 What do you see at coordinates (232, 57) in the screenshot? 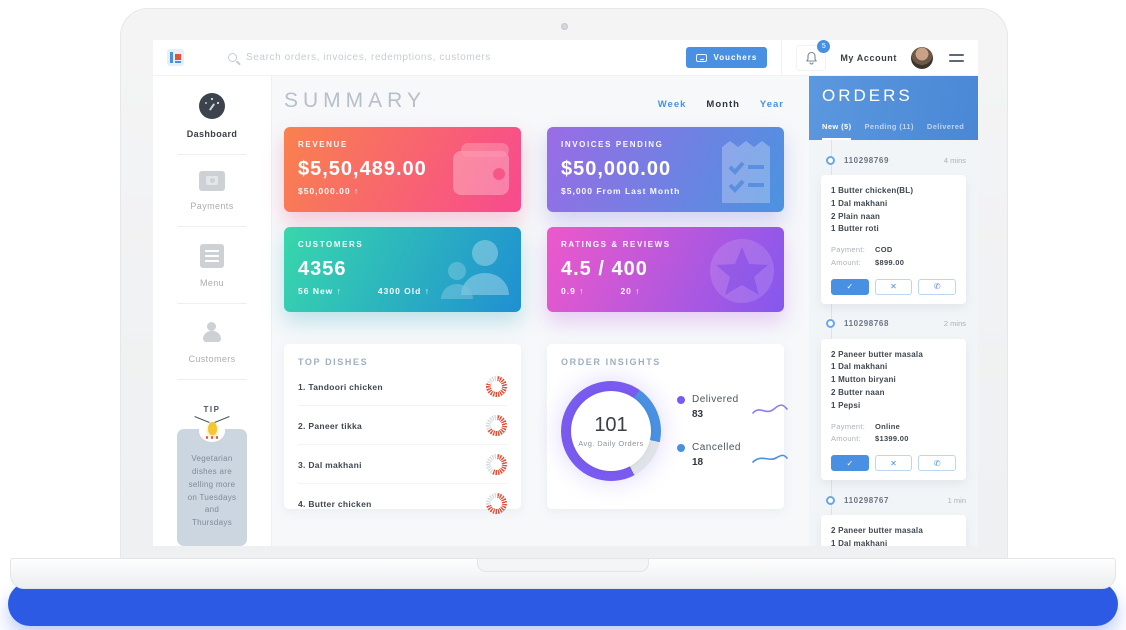
I see `search-icon` at bounding box center [232, 57].